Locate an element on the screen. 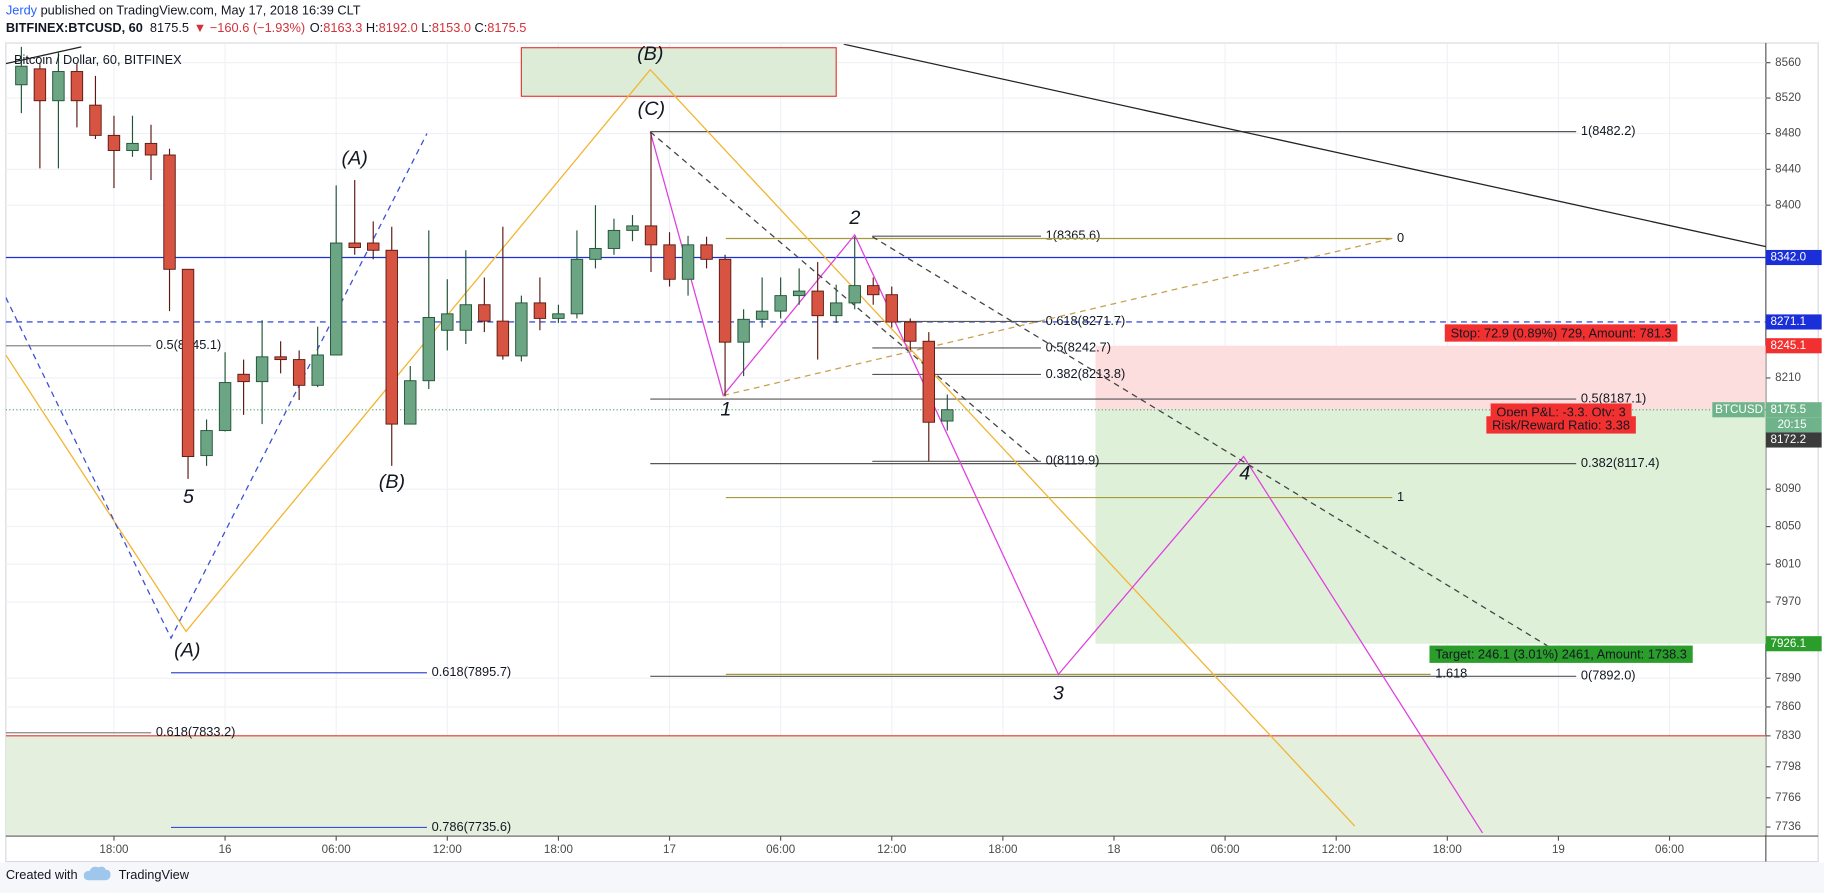 This screenshot has width=1824, height=893. rr-label: Risk/Reward Ratio: 3.38 is located at coordinates (1561, 424).